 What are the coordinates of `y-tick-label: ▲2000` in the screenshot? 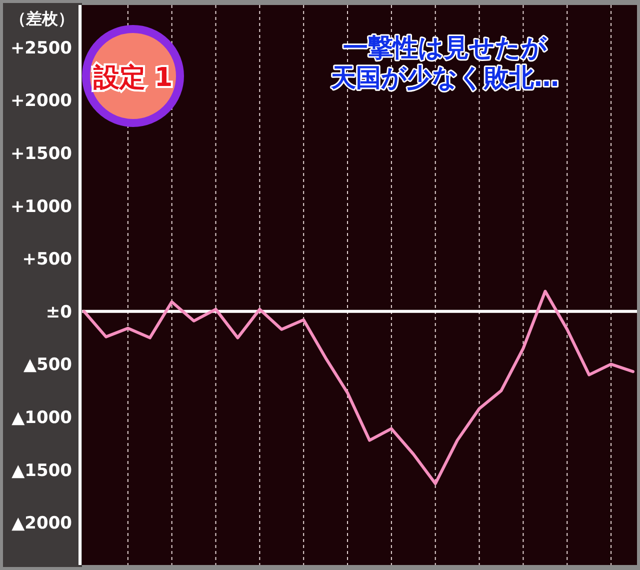 It's located at (42, 524).